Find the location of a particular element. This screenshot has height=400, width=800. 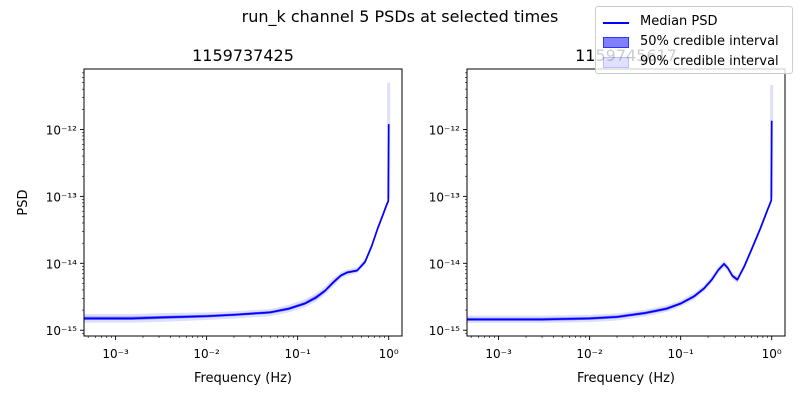

ci90-swatch is located at coordinates (616, 62).